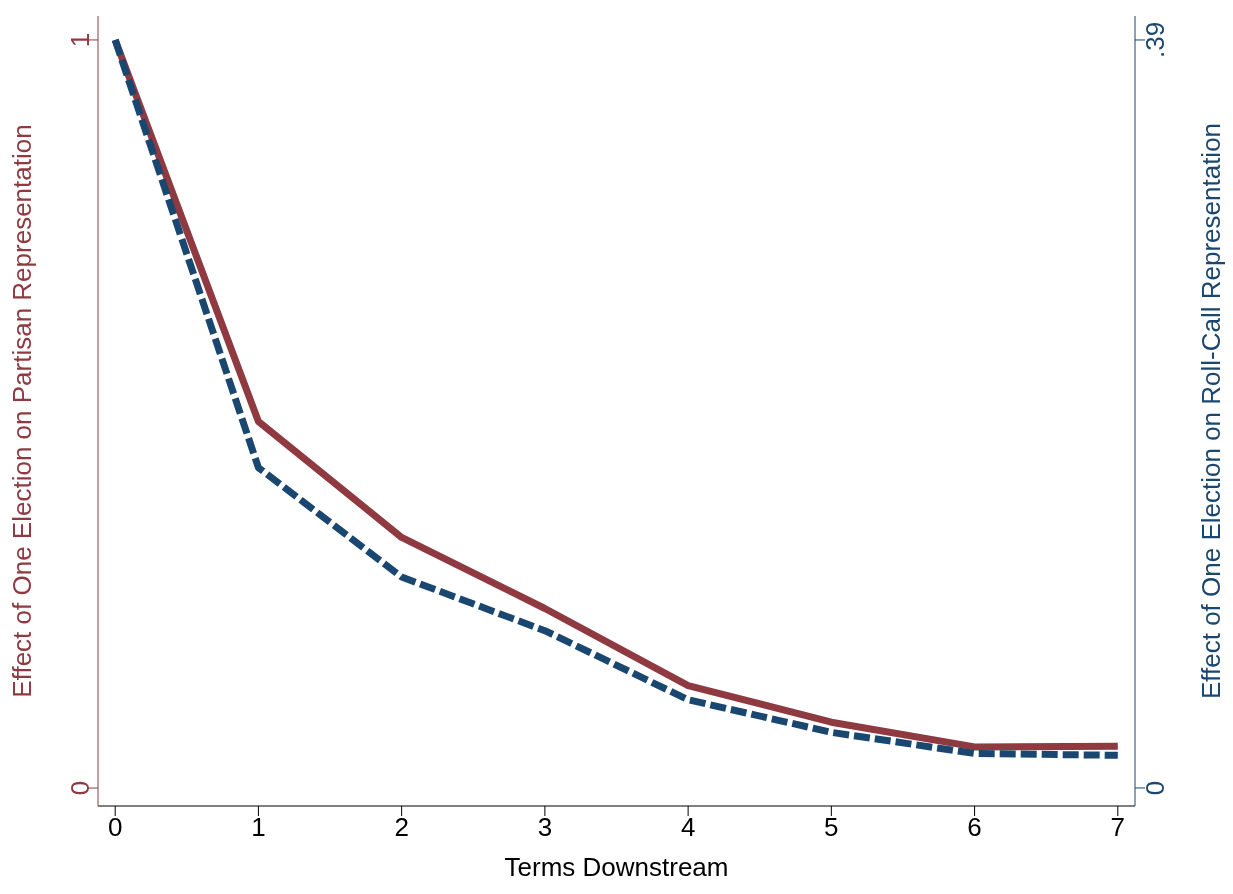 The height and width of the screenshot is (894, 1233). Describe the element at coordinates (258, 827) in the screenshot. I see `x-tick-label: 1` at that location.